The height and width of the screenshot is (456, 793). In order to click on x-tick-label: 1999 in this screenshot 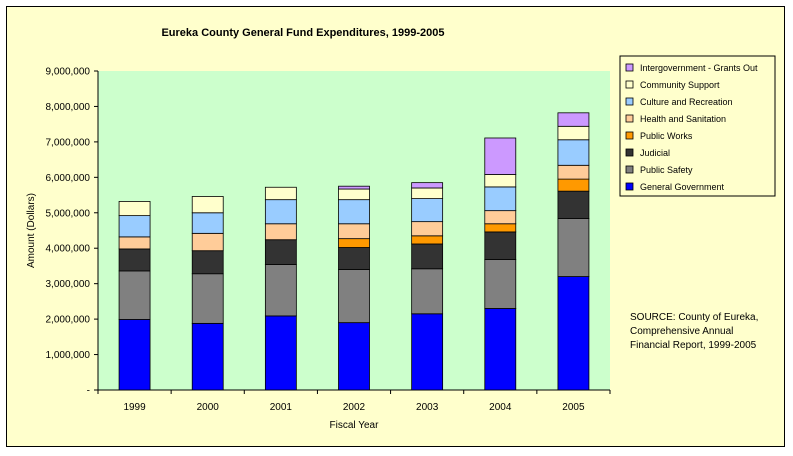, I will do `click(134, 407)`.